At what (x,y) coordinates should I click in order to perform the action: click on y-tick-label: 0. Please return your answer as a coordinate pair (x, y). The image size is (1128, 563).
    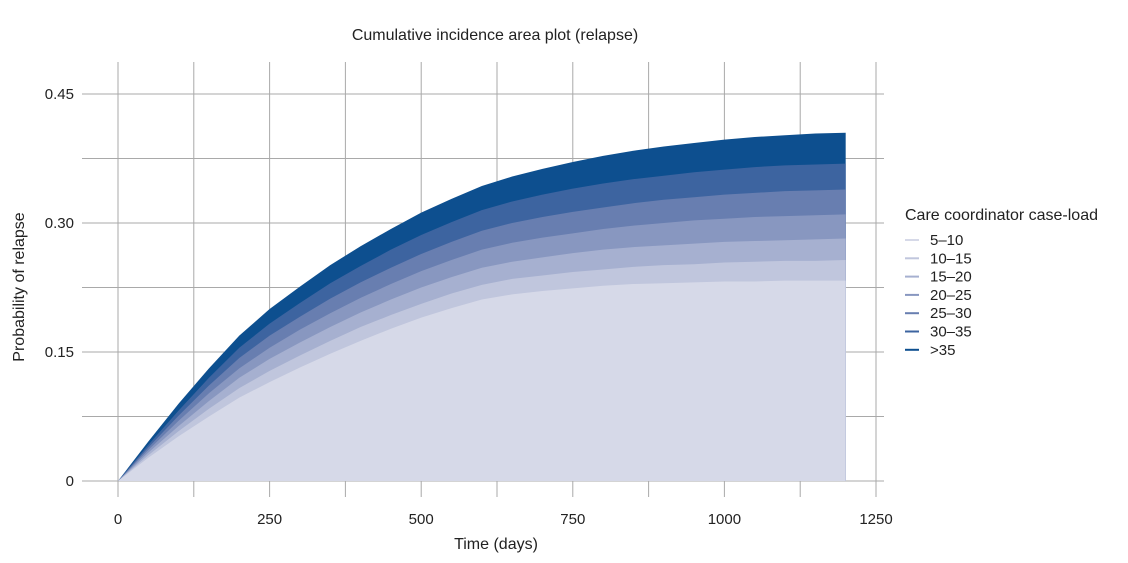
    Looking at the image, I should click on (70, 481).